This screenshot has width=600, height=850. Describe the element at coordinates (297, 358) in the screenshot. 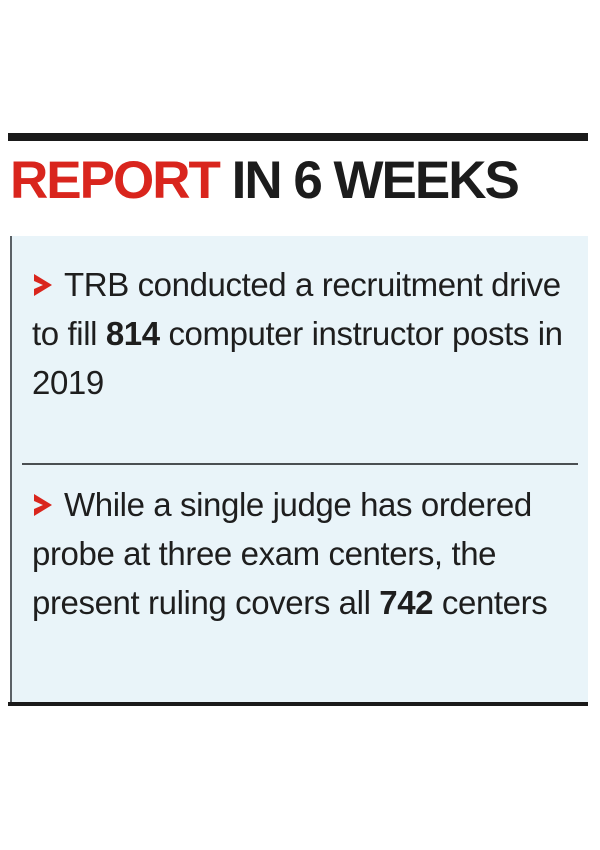

I see `bullet-1-text-after: computer instructor posts in 2019` at that location.